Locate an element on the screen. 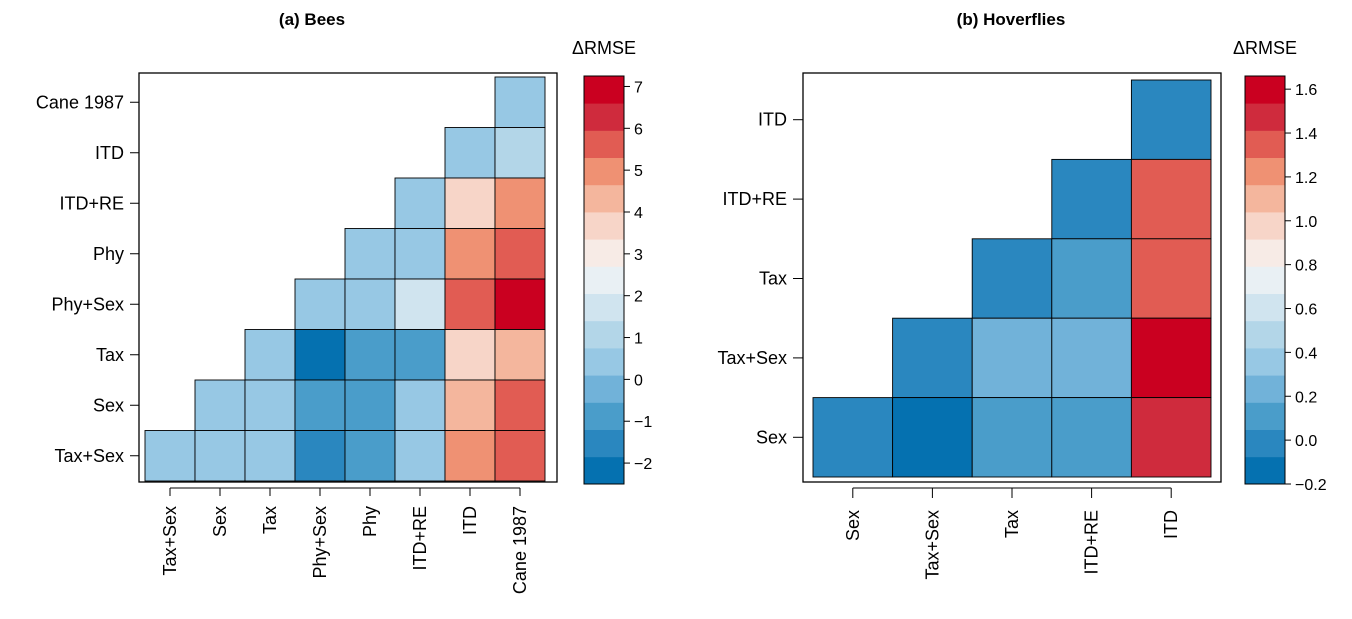 The height and width of the screenshot is (619, 1352). y-tick-label: ITD+RE is located at coordinates (91, 203).